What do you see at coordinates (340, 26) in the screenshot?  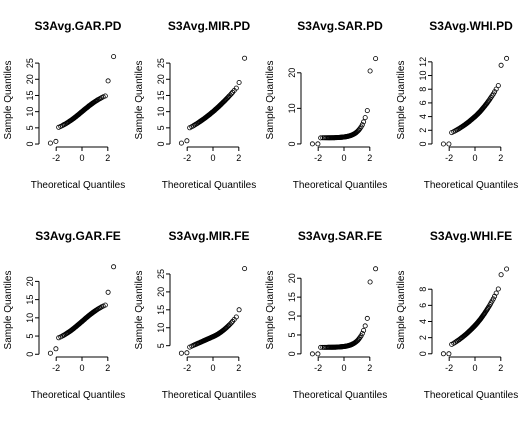 I see `panel-title: S3Avg.SAR.PD` at bounding box center [340, 26].